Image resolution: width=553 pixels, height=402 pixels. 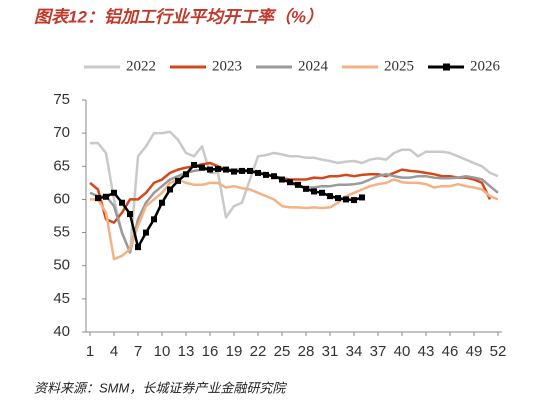 What do you see at coordinates (141, 66) in the screenshot?
I see `legend-label: 2022` at bounding box center [141, 66].